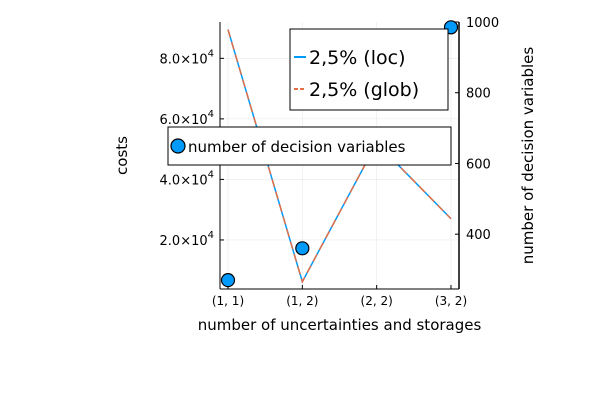 This screenshot has width=600, height=400. I want to click on y-tick-label: 4.0×10⁴, so click(187, 178).